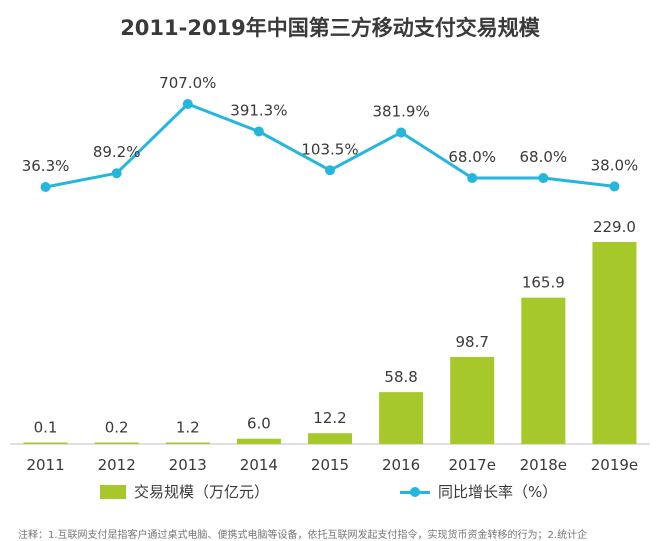 Image resolution: width=660 pixels, height=541 pixels. Describe the element at coordinates (187, 104) in the screenshot. I see `growth-point-2013` at that location.